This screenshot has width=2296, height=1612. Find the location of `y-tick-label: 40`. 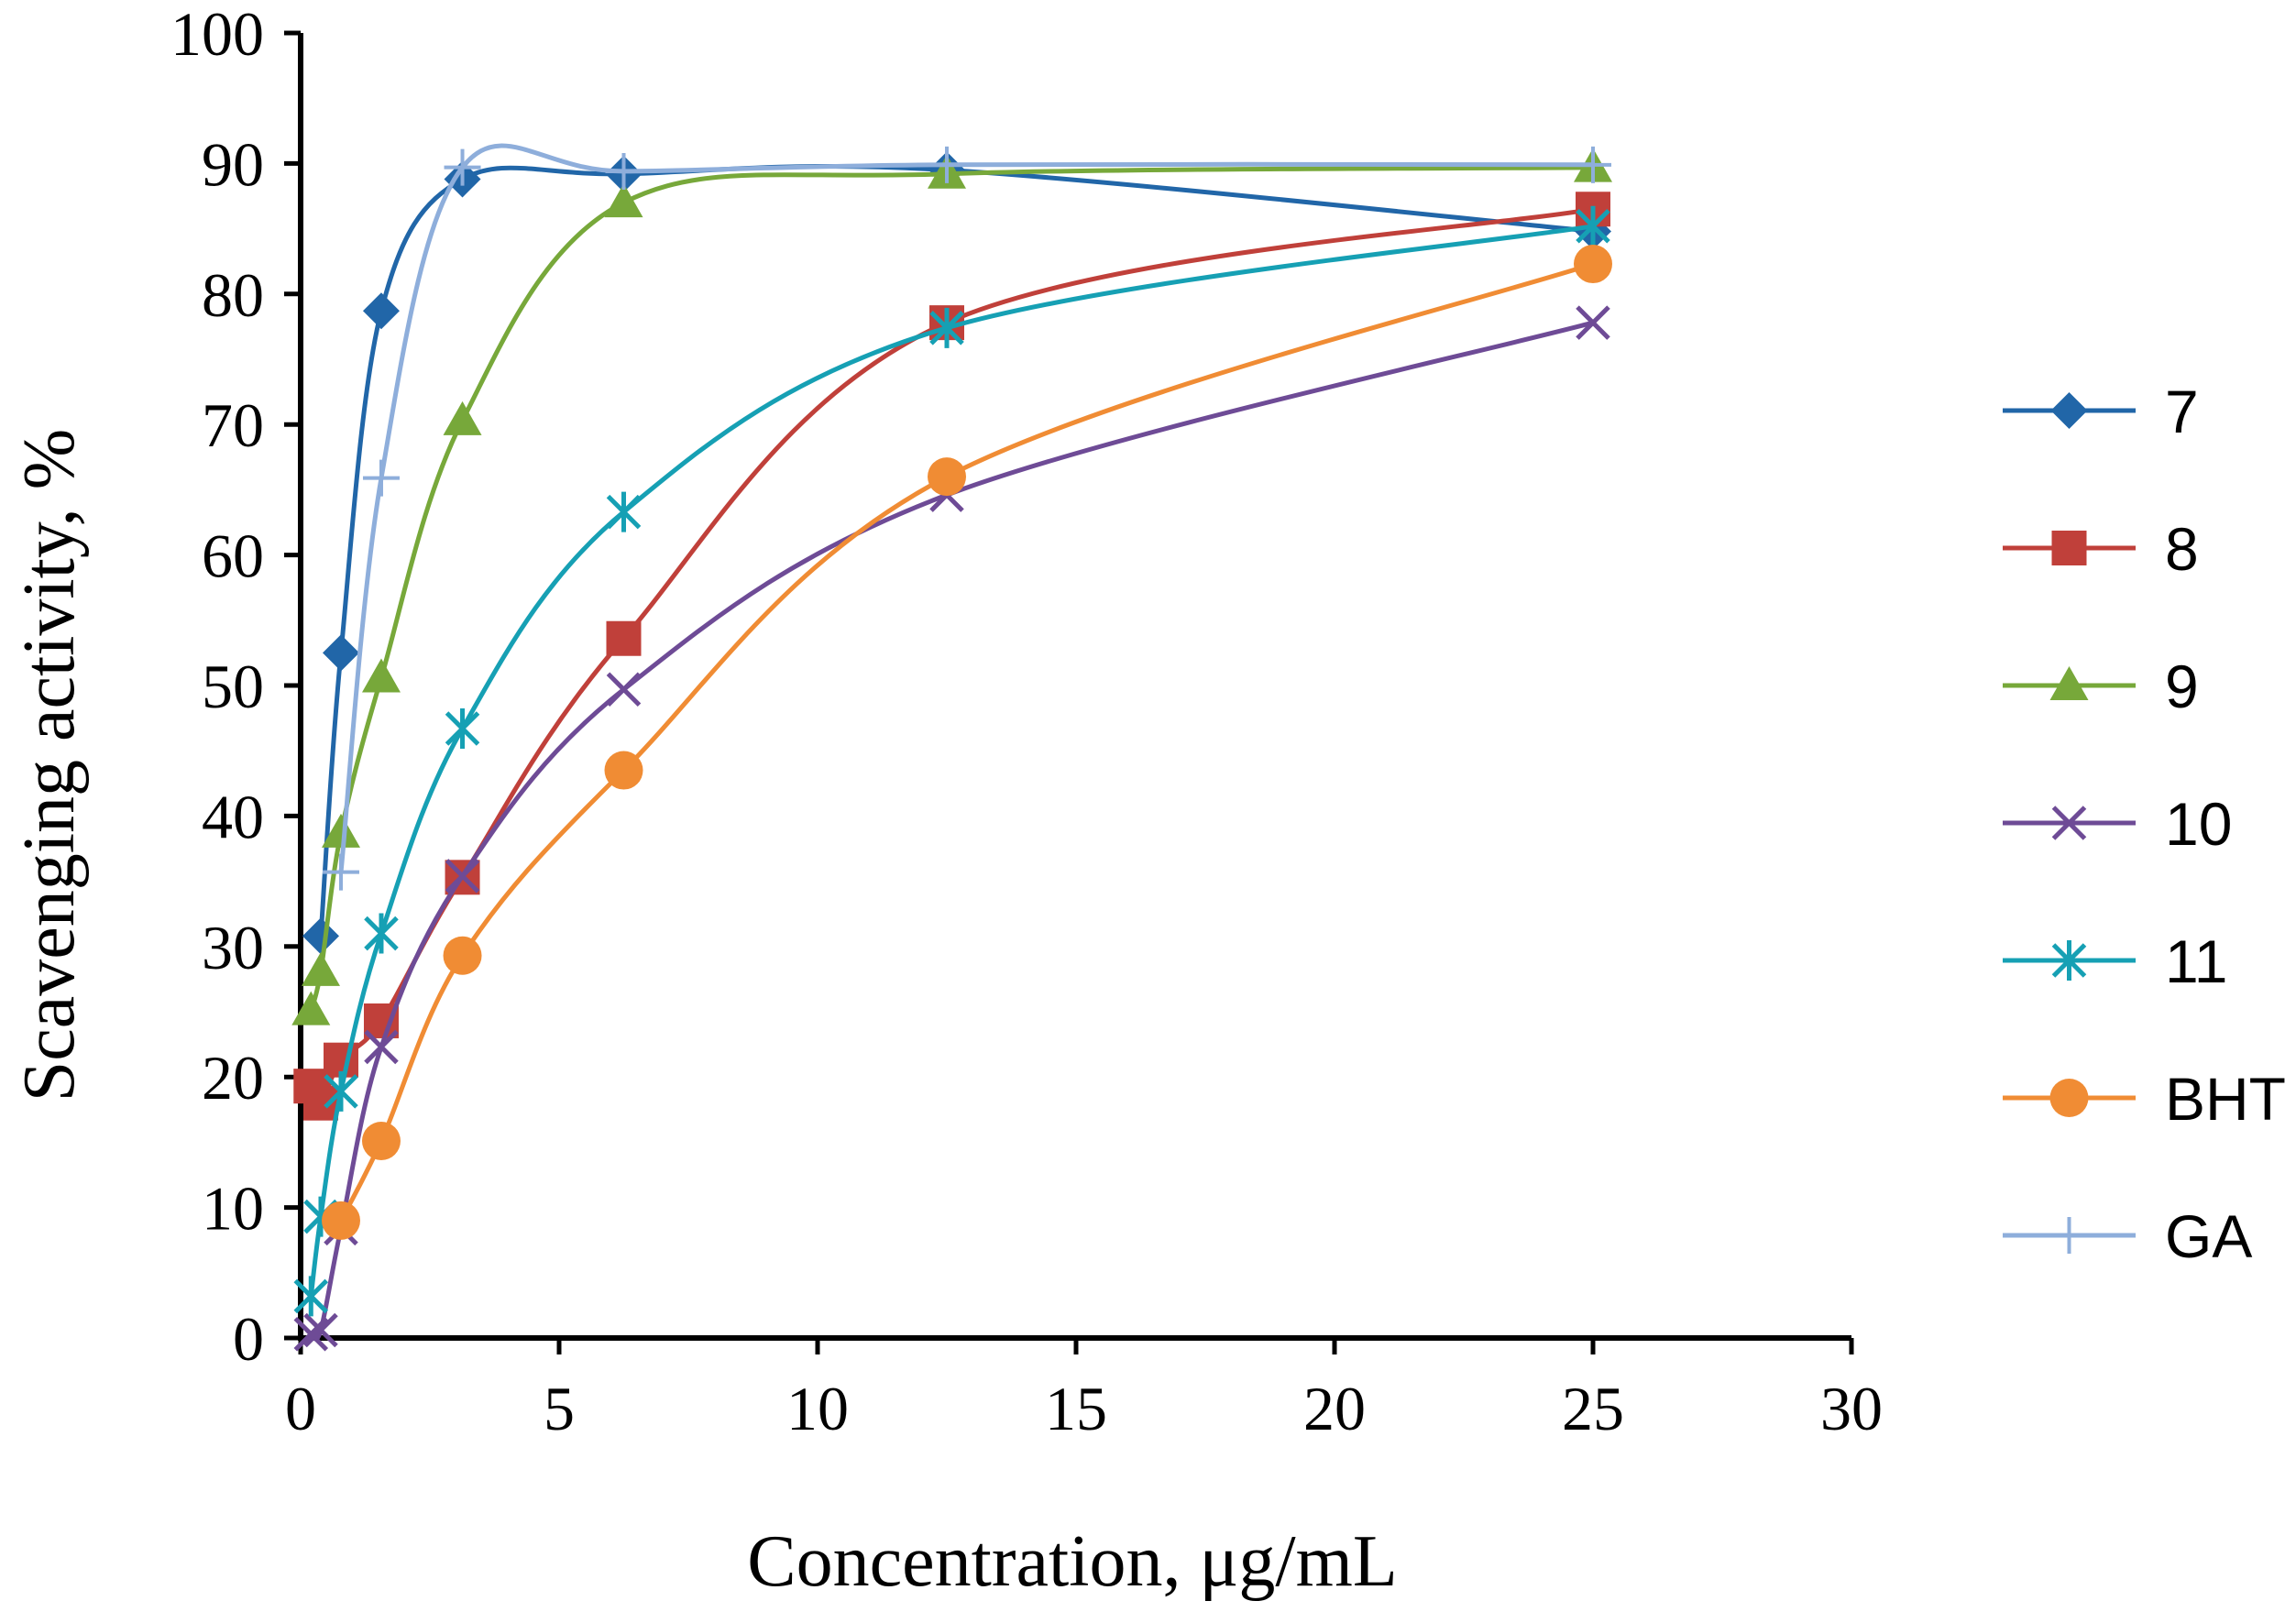

y-tick-label: 40 is located at coordinates (233, 816).